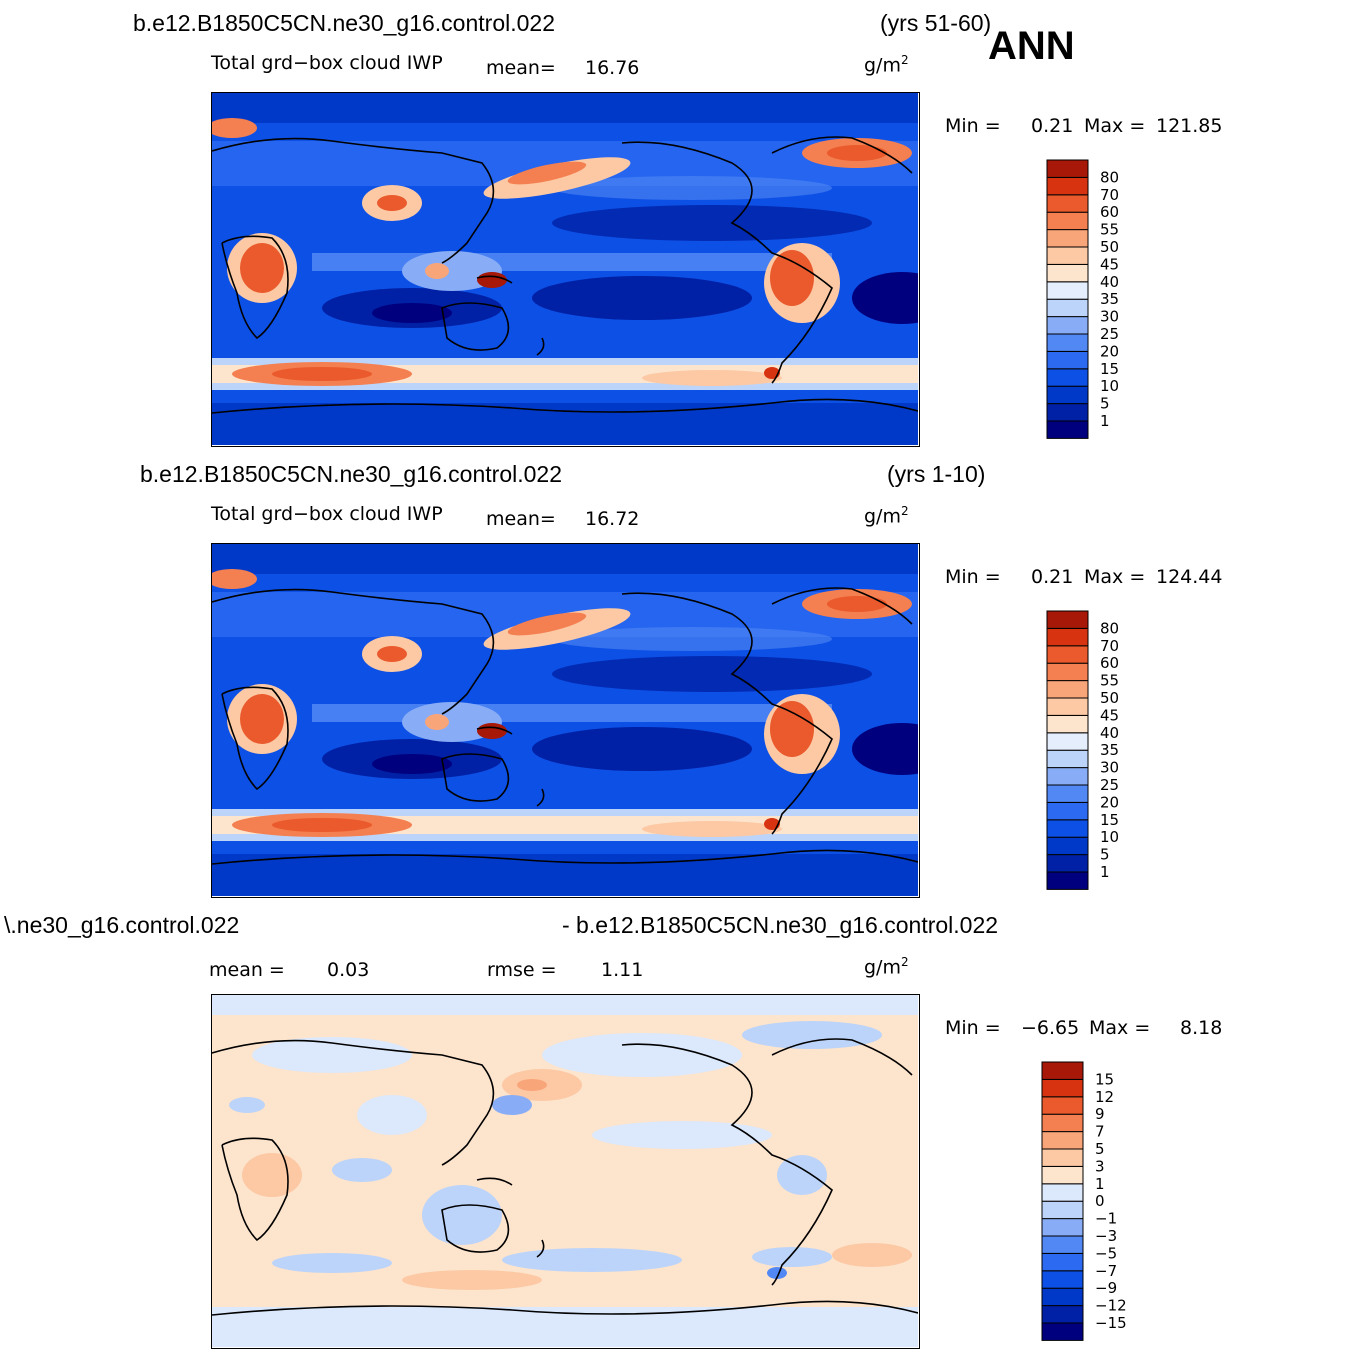  What do you see at coordinates (344, 23) in the screenshot?
I see `panel1-case-title: b.e12.B1850C5CN.ne30_g16.control.022` at bounding box center [344, 23].